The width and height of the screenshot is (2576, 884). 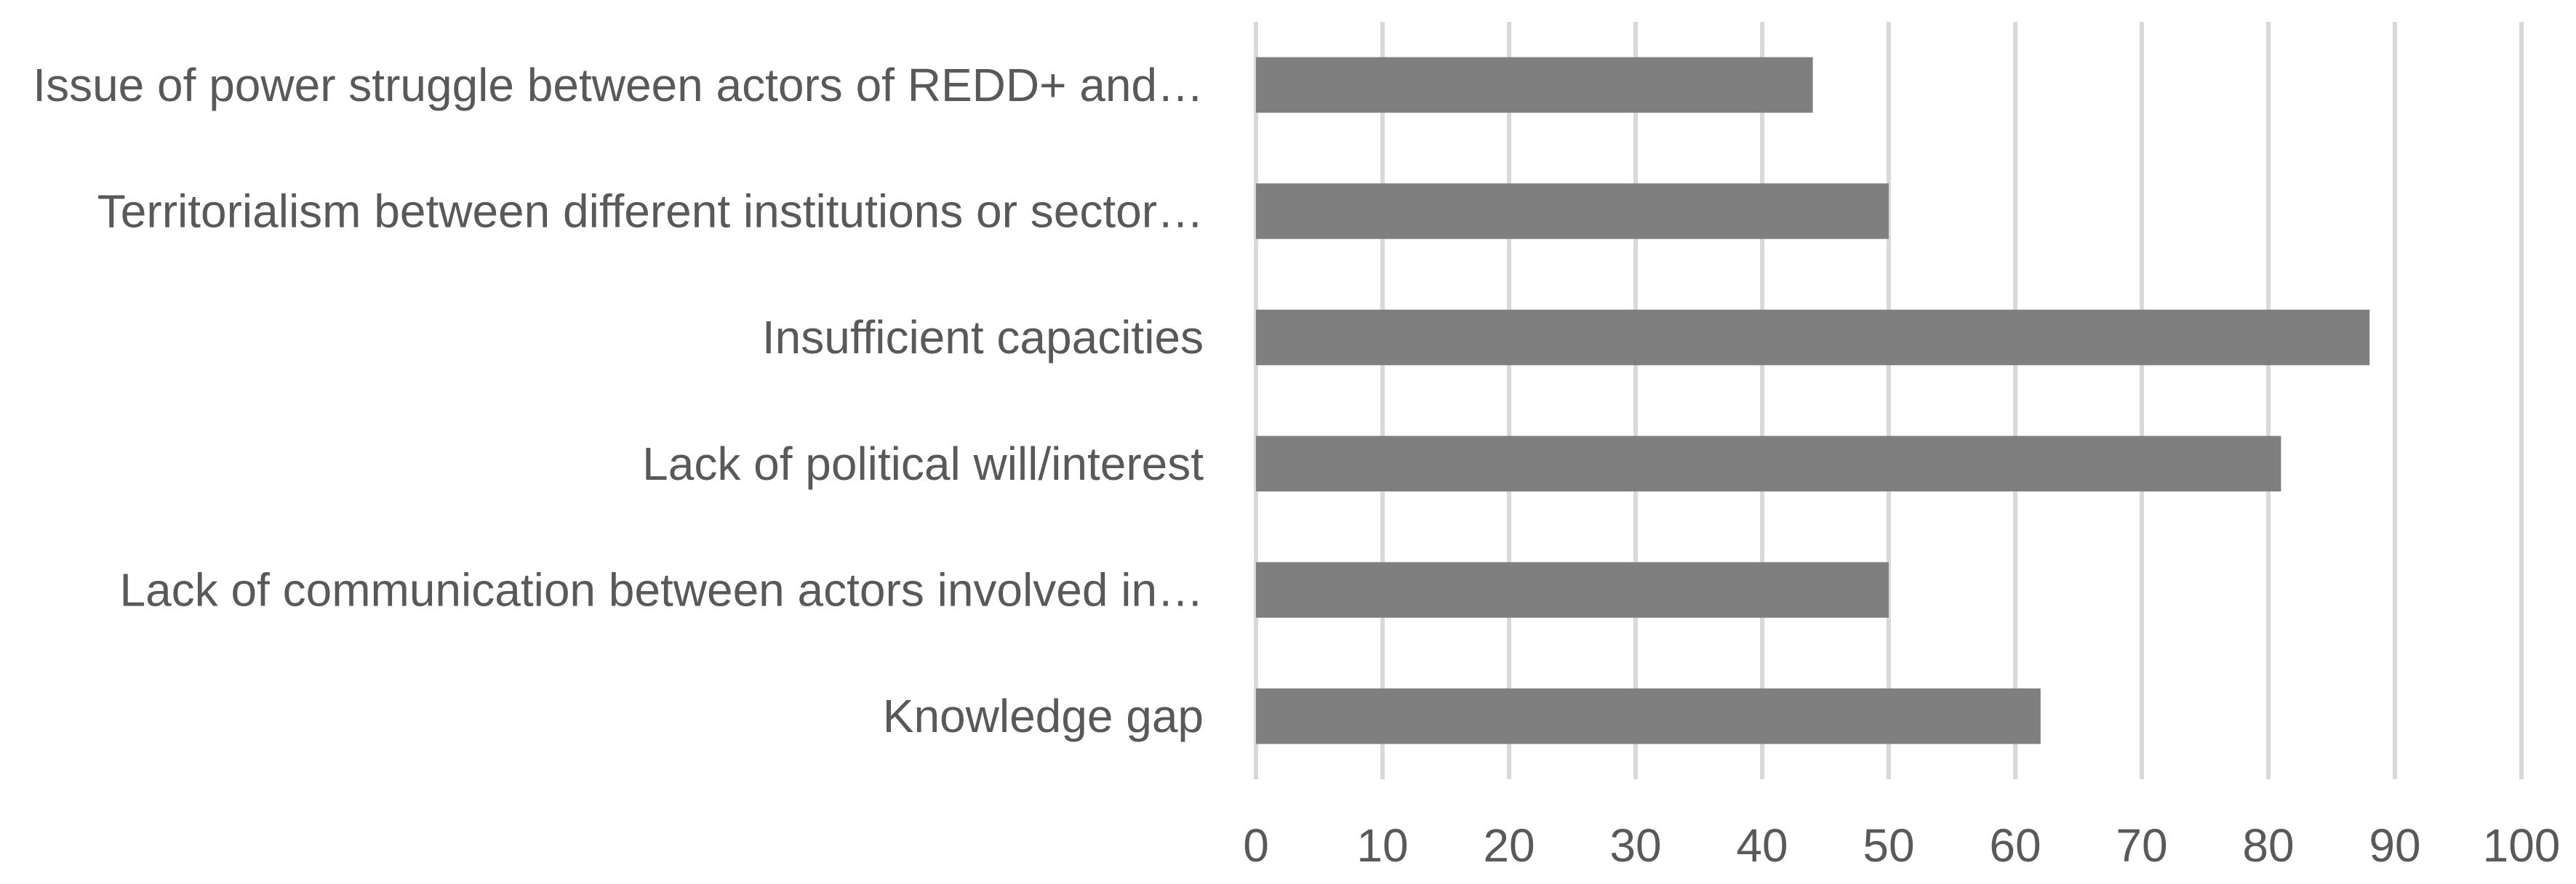 I want to click on x-tick-label: 70, so click(x=2141, y=846).